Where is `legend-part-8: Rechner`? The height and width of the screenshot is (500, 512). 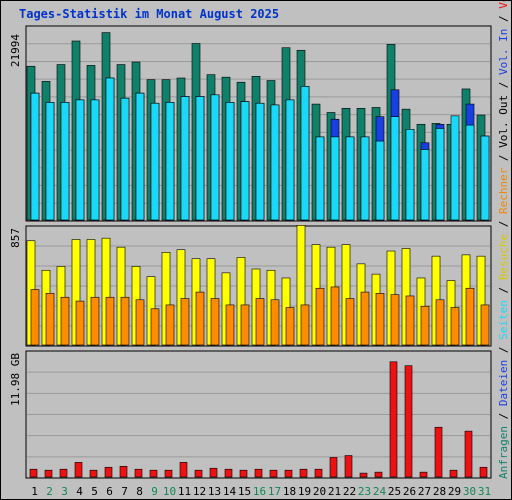 legend-part-8: Rechner is located at coordinates (503, 190).